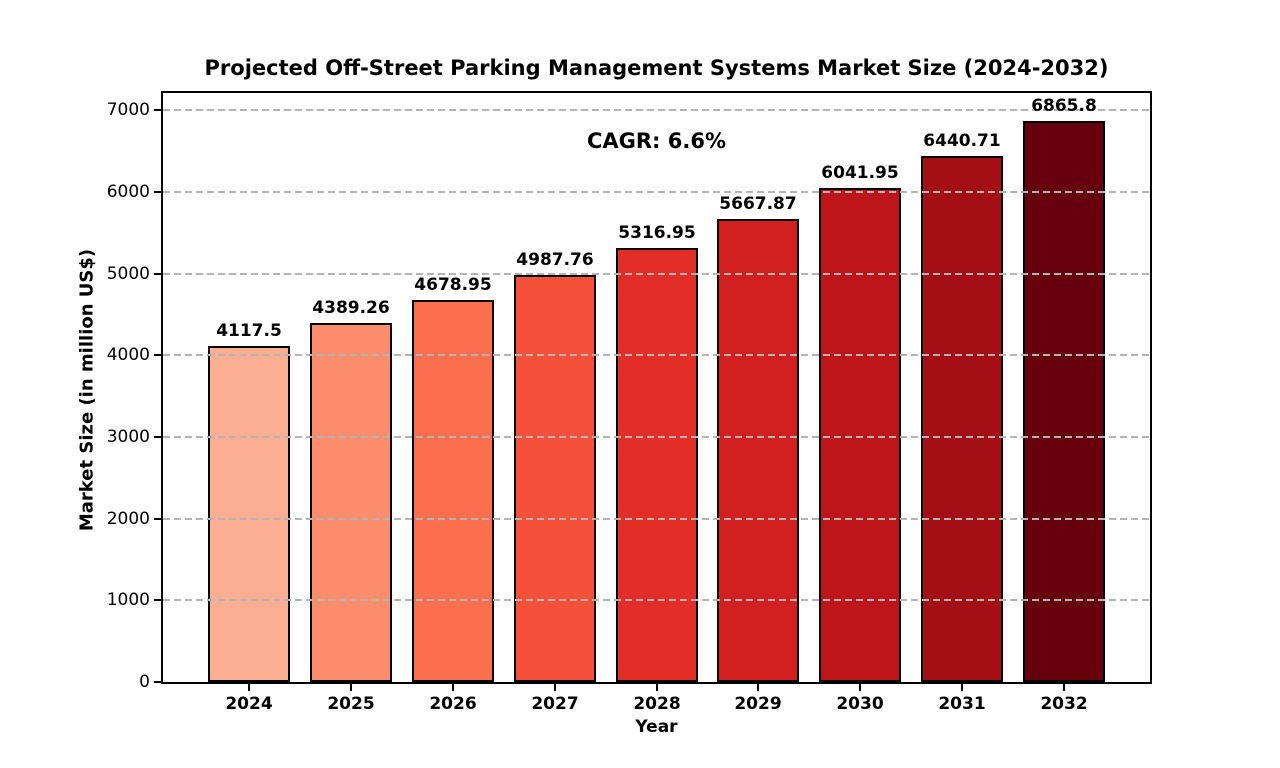  Describe the element at coordinates (962, 141) in the screenshot. I see `bar-value-label: 6440.71` at that location.